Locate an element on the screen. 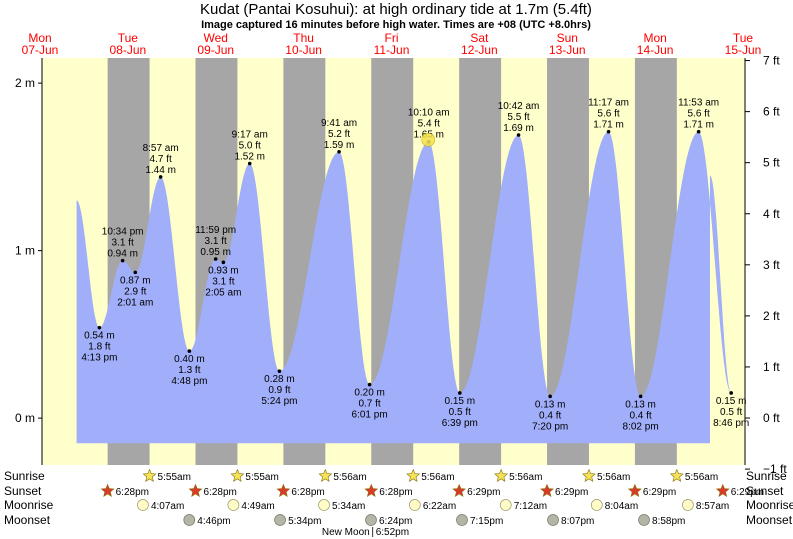 This screenshot has width=793, height=539. moonset-time: 6:24pm is located at coordinates (395, 521).